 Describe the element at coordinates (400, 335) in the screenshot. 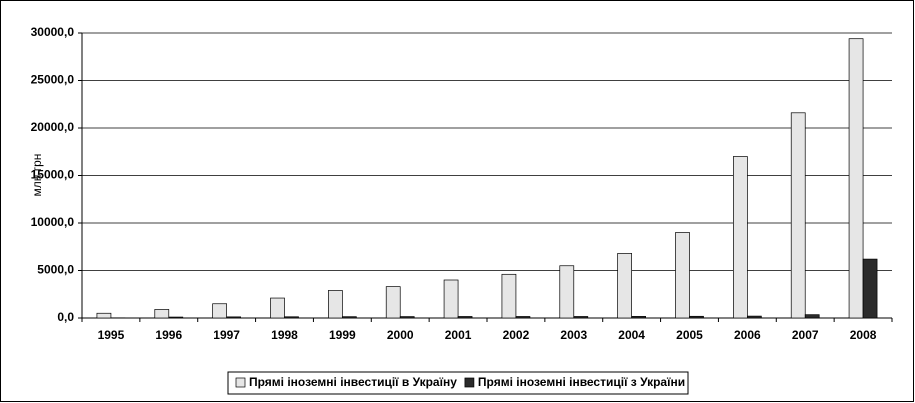

I see `x-tick-label: 2000` at that location.